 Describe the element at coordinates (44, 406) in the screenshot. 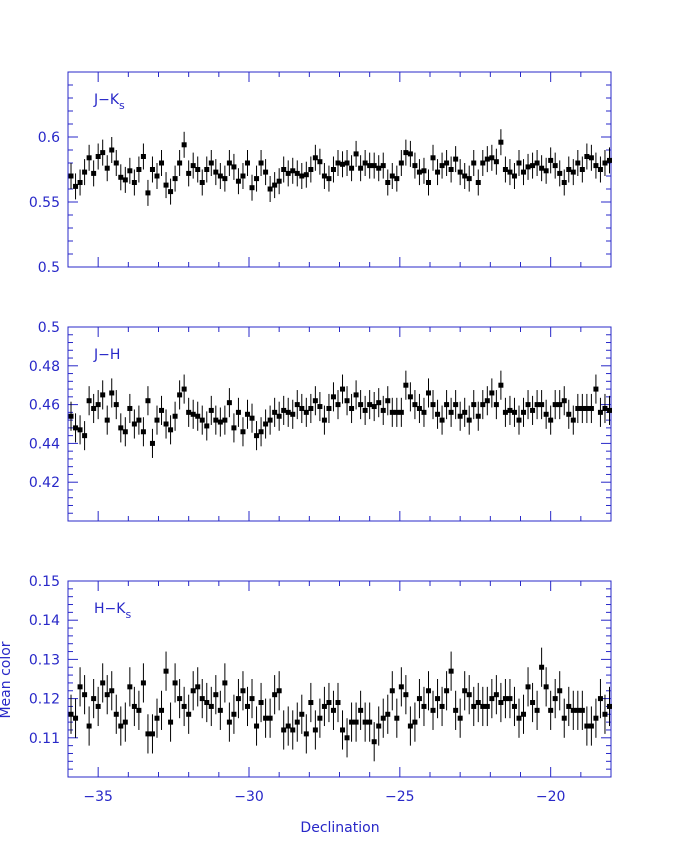

I see `y-tick-label: 0.46` at that location.